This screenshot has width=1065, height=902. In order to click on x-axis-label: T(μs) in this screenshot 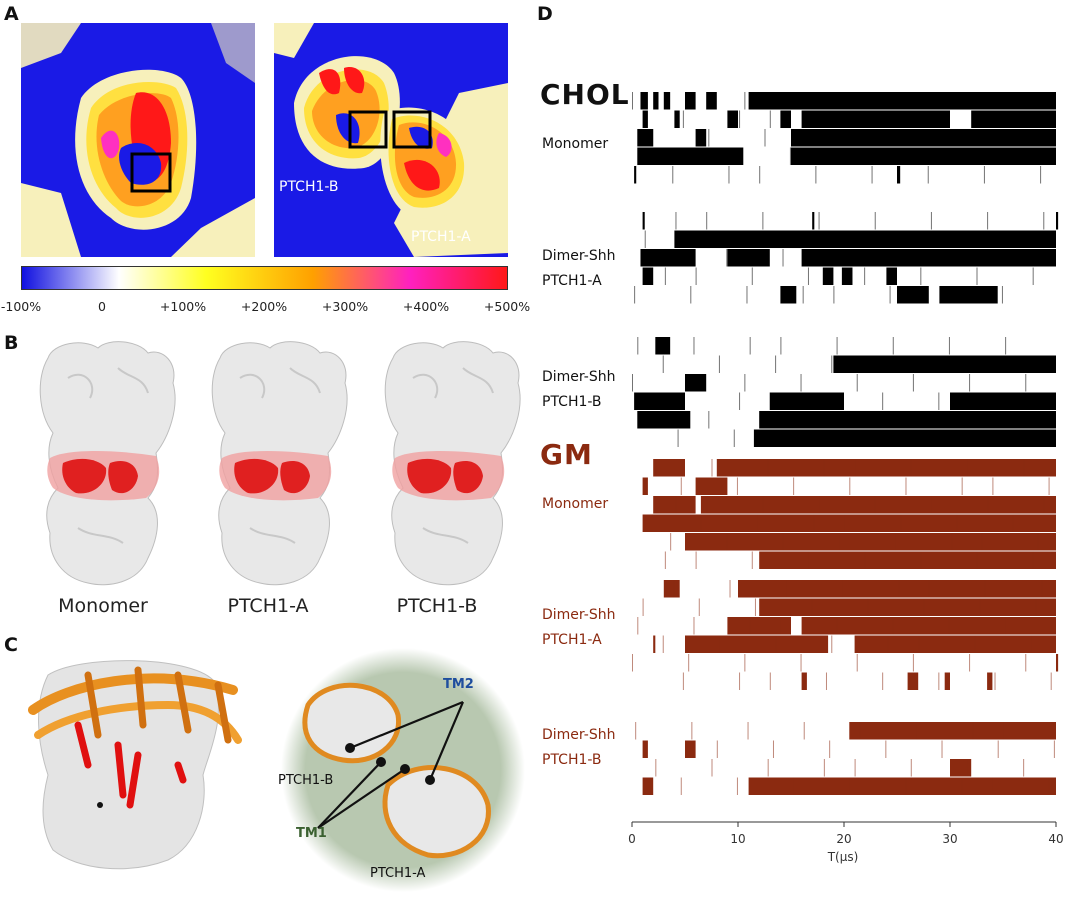, I will do `click(843, 857)`.